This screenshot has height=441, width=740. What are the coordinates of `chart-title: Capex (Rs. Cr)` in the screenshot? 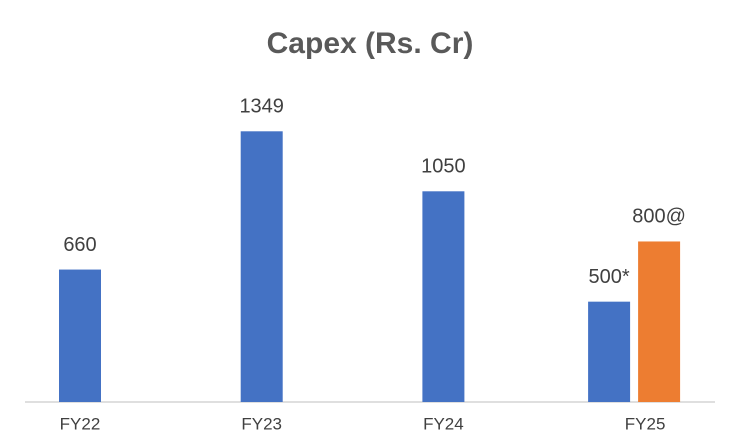 It's located at (370, 43).